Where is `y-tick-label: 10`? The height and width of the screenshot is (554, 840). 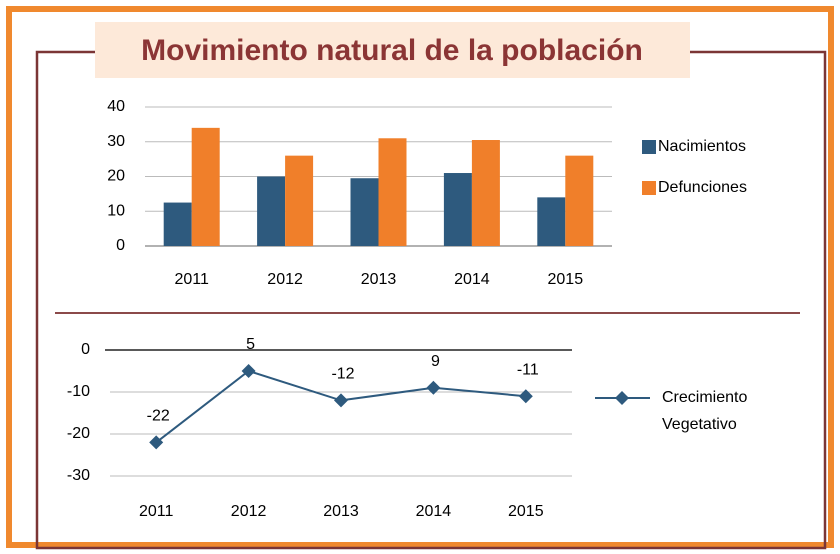 y-tick-label: 10 is located at coordinates (116, 210).